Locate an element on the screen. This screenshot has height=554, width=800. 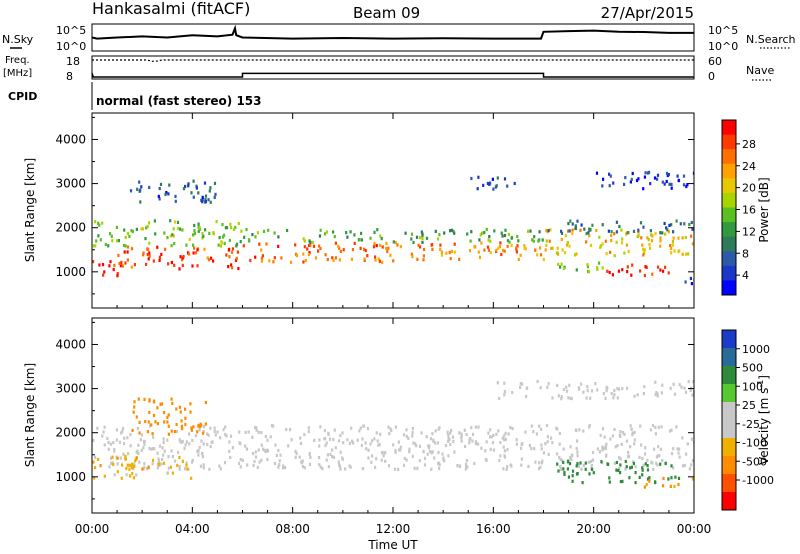
xaxis-label: Time UT is located at coordinates (392, 545).